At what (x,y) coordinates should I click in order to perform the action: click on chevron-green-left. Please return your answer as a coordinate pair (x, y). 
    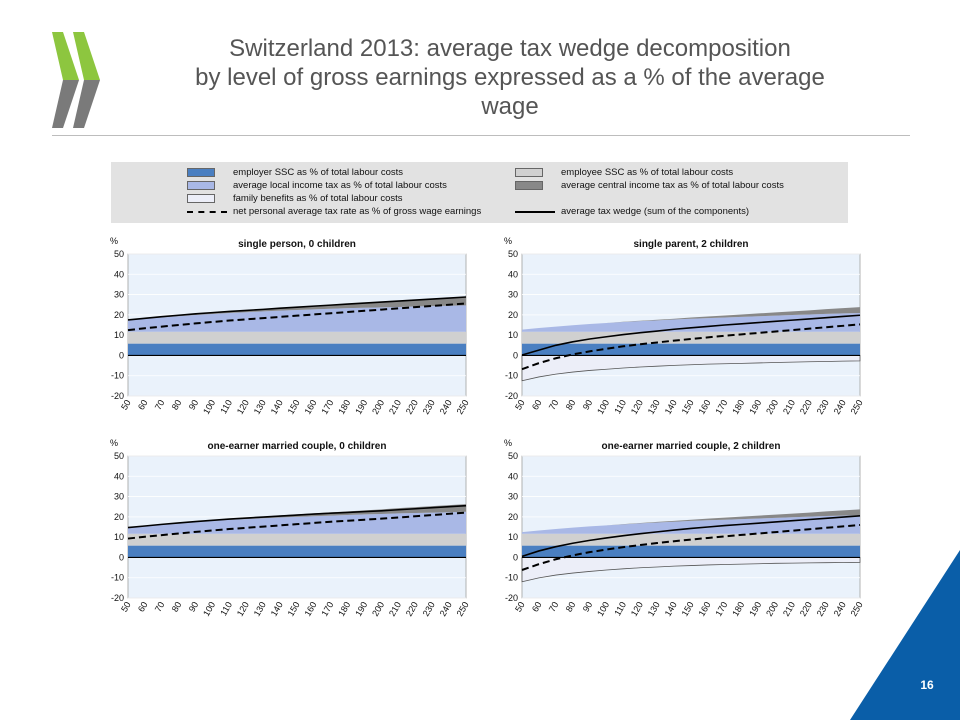
    Looking at the image, I should click on (65, 56).